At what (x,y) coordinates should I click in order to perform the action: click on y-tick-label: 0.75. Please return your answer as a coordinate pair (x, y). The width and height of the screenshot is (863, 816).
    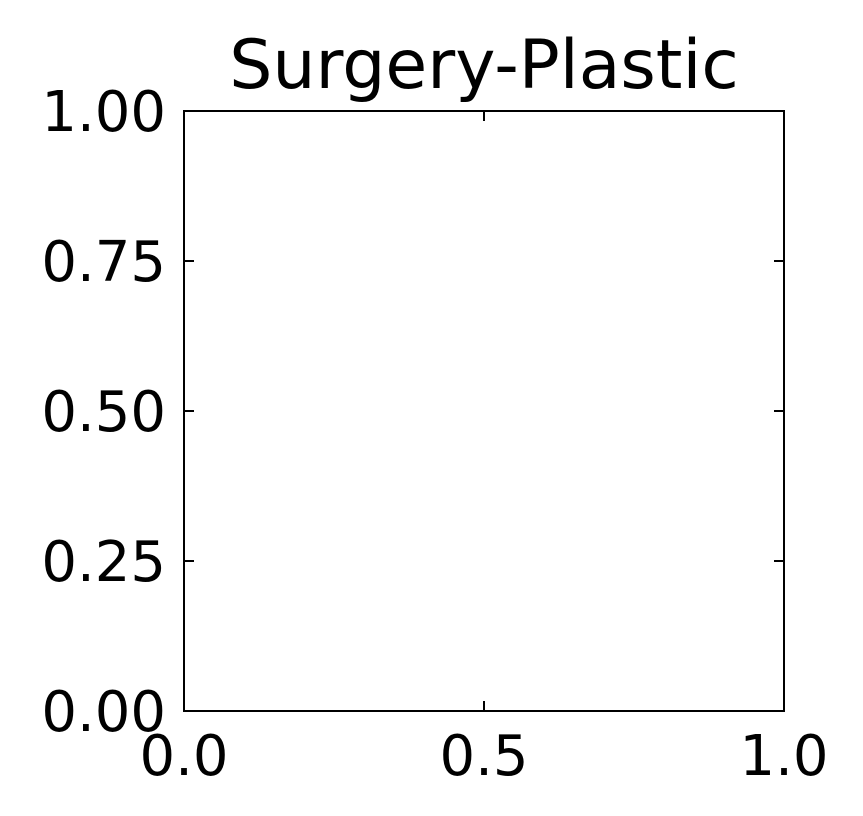
    Looking at the image, I should click on (103, 262).